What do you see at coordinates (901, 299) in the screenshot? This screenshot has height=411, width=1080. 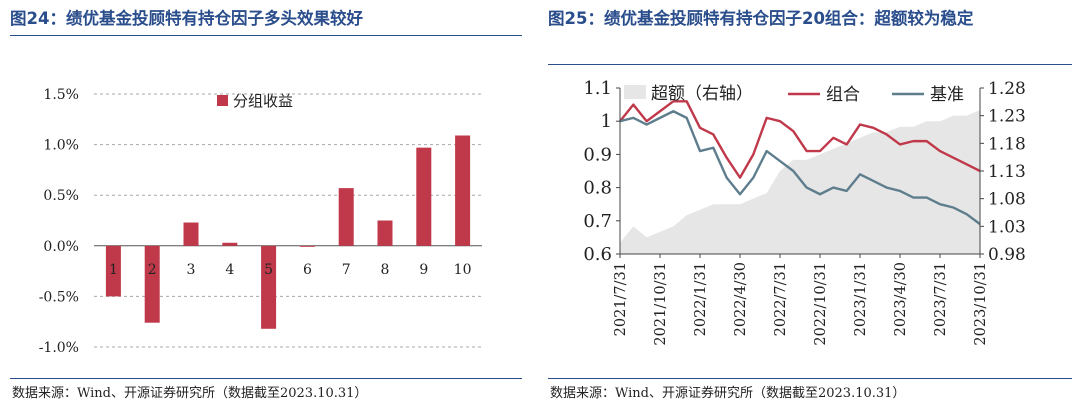 I see `x-tick-label: 2023/4/30` at bounding box center [901, 299].